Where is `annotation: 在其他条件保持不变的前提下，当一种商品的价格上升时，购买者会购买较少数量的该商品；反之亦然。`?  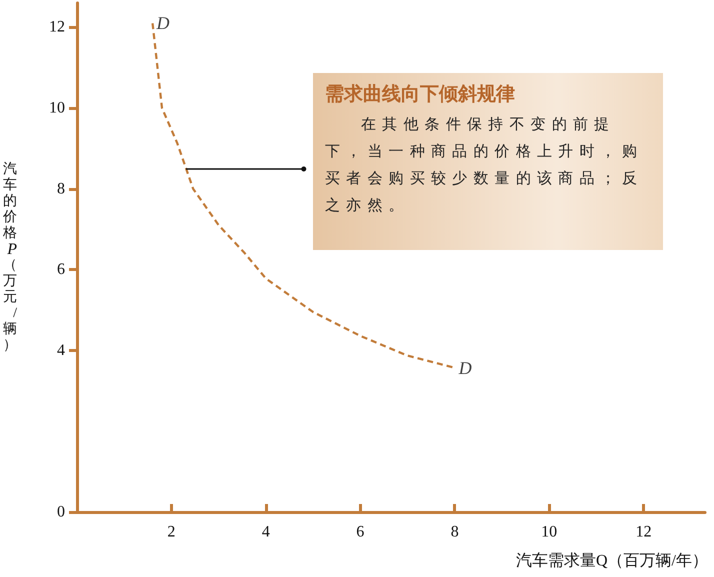
annotation: 在其他条件保持不变的前提下，当一种商品的价格上升时，购买者会购买较少数量的该商品；反之亦然。 is located at coordinates (484, 165).